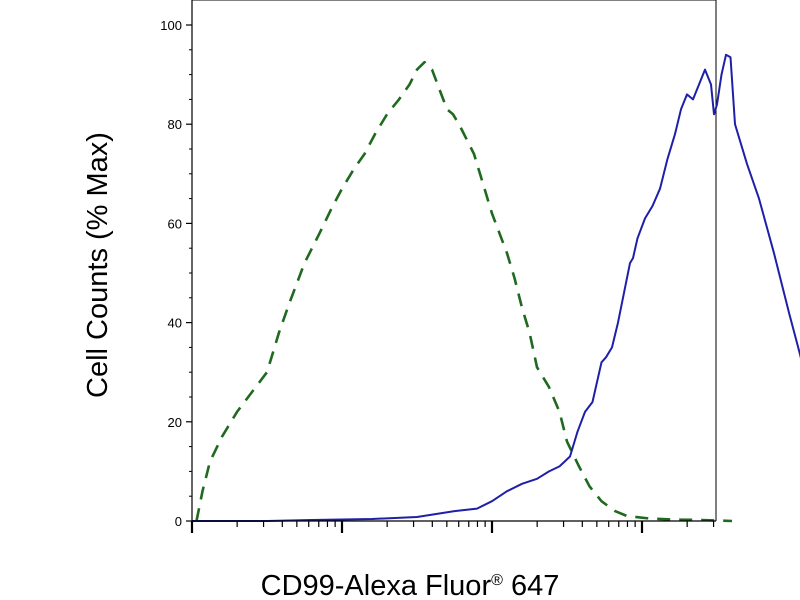 Image resolution: width=800 pixels, height=600 pixels. I want to click on x-axis-label: CD99-Alexa Fluor® 647, so click(410, 585).